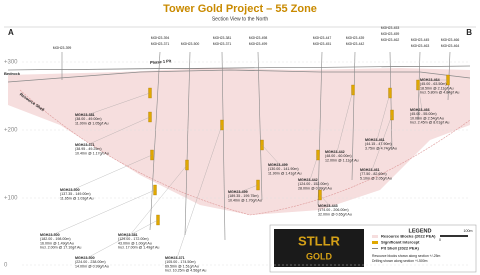 The image size is (480, 275). Describe the element at coordinates (239, 76) in the screenshot. I see `pit-shell` at that location.